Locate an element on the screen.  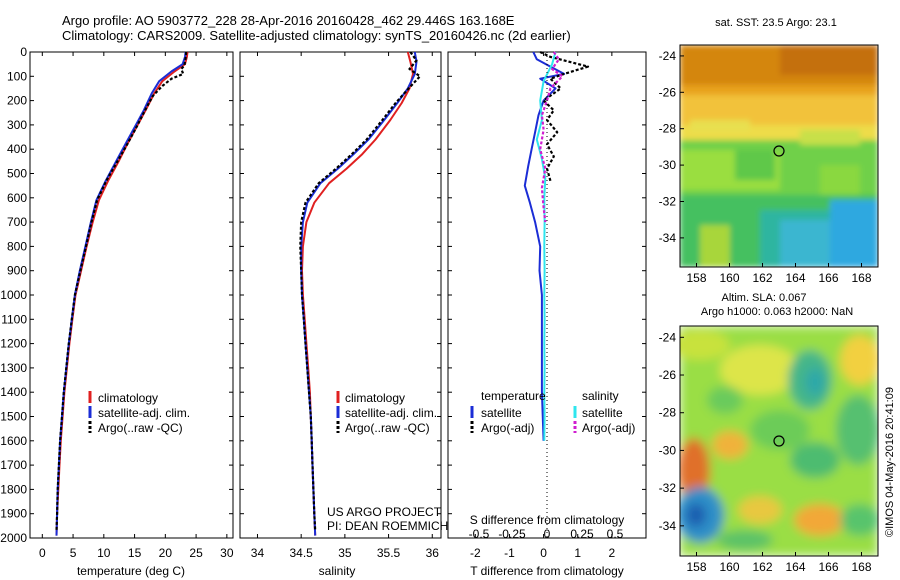
difference-xlabel: T difference from climatology is located at coordinates (547, 571).